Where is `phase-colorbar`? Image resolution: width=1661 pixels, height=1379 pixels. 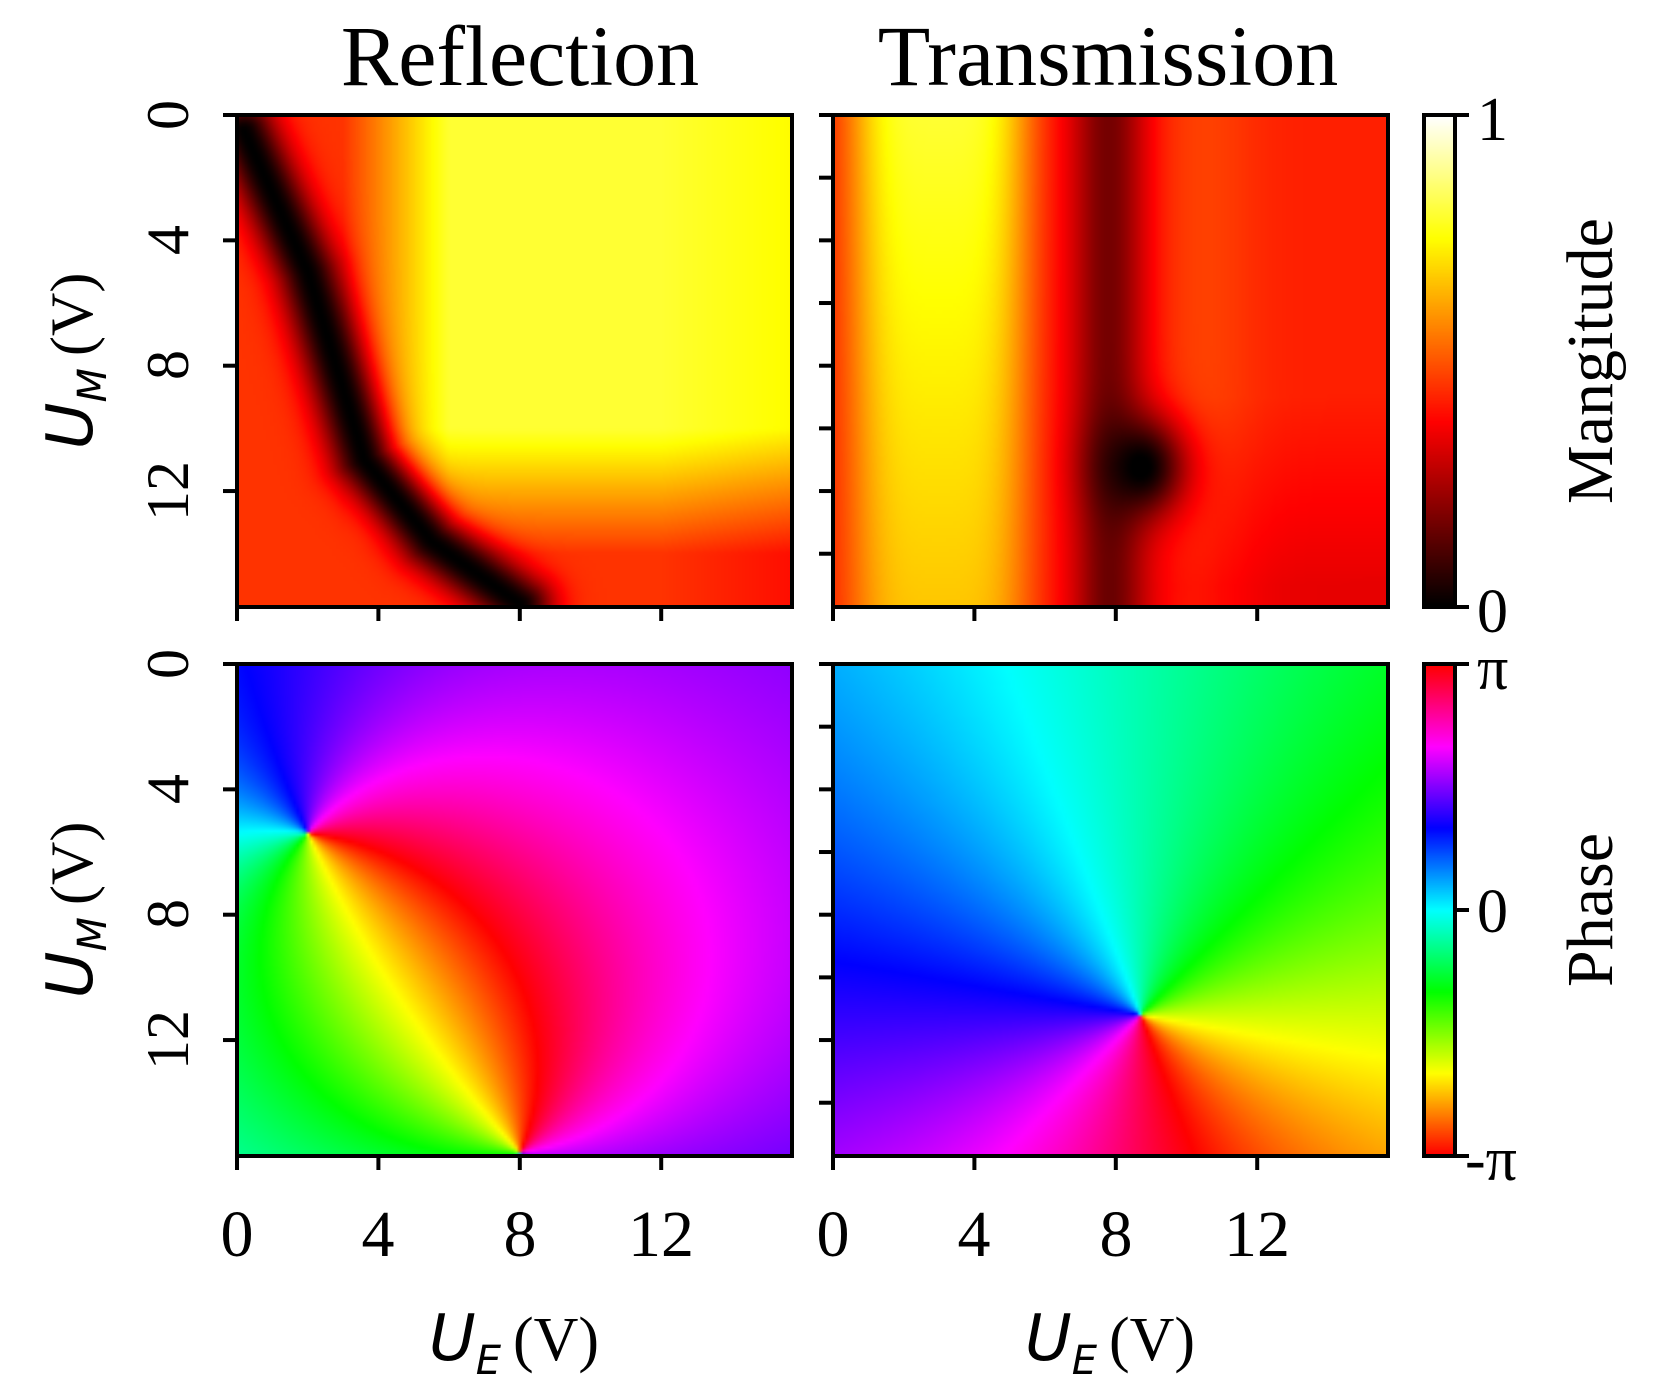 phase-colorbar is located at coordinates (1439, 910).